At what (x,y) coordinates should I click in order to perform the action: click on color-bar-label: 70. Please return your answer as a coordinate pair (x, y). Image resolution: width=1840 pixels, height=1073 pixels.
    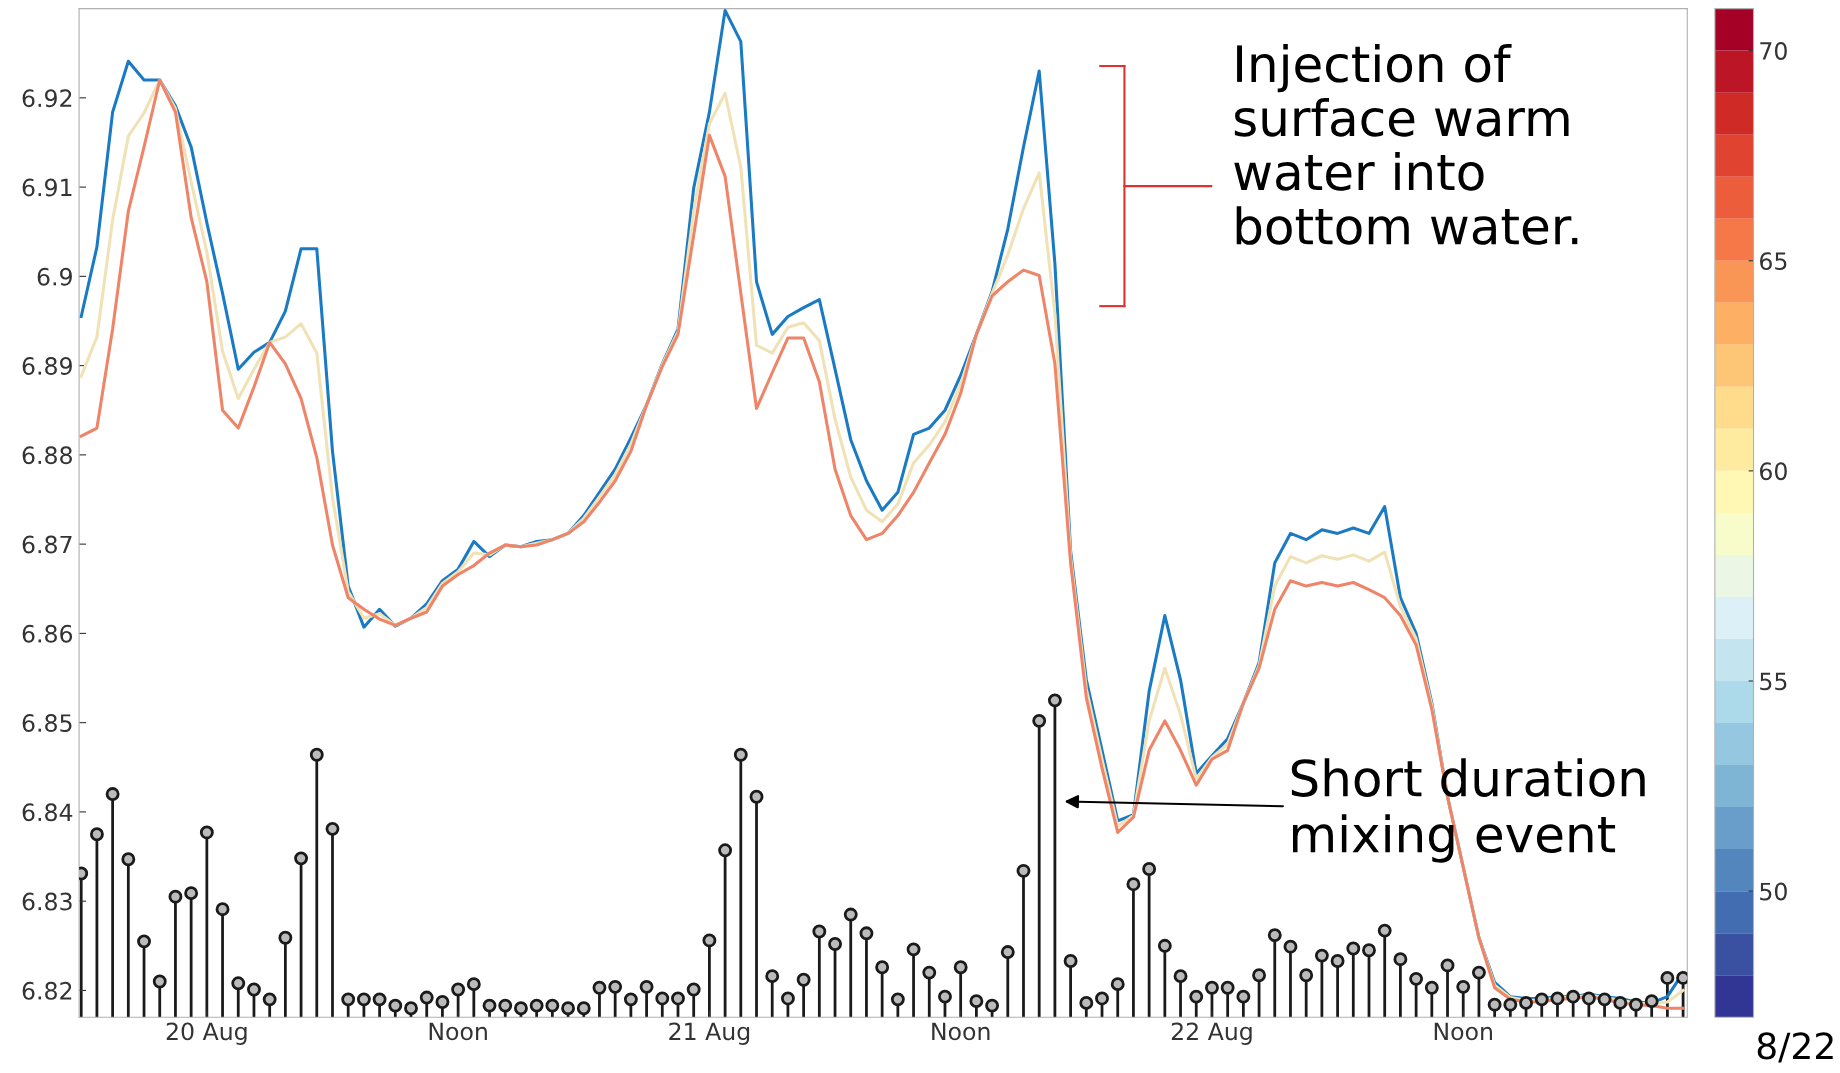
    Looking at the image, I should click on (1773, 51).